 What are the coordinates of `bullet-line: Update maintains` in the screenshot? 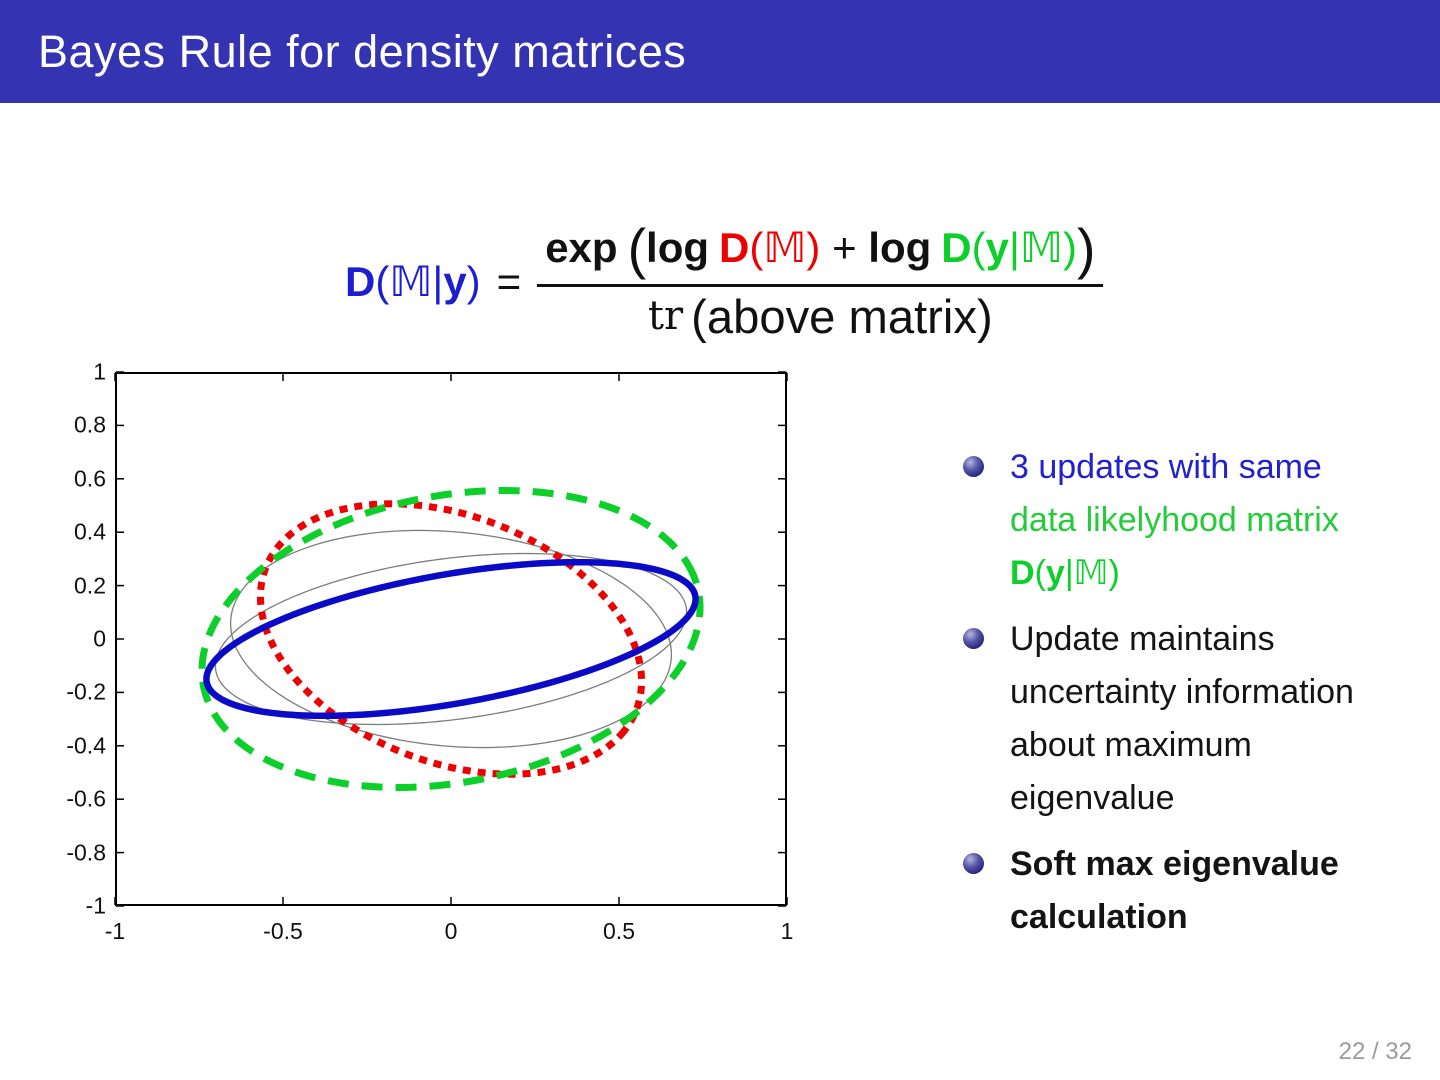 It's located at (1142, 639).